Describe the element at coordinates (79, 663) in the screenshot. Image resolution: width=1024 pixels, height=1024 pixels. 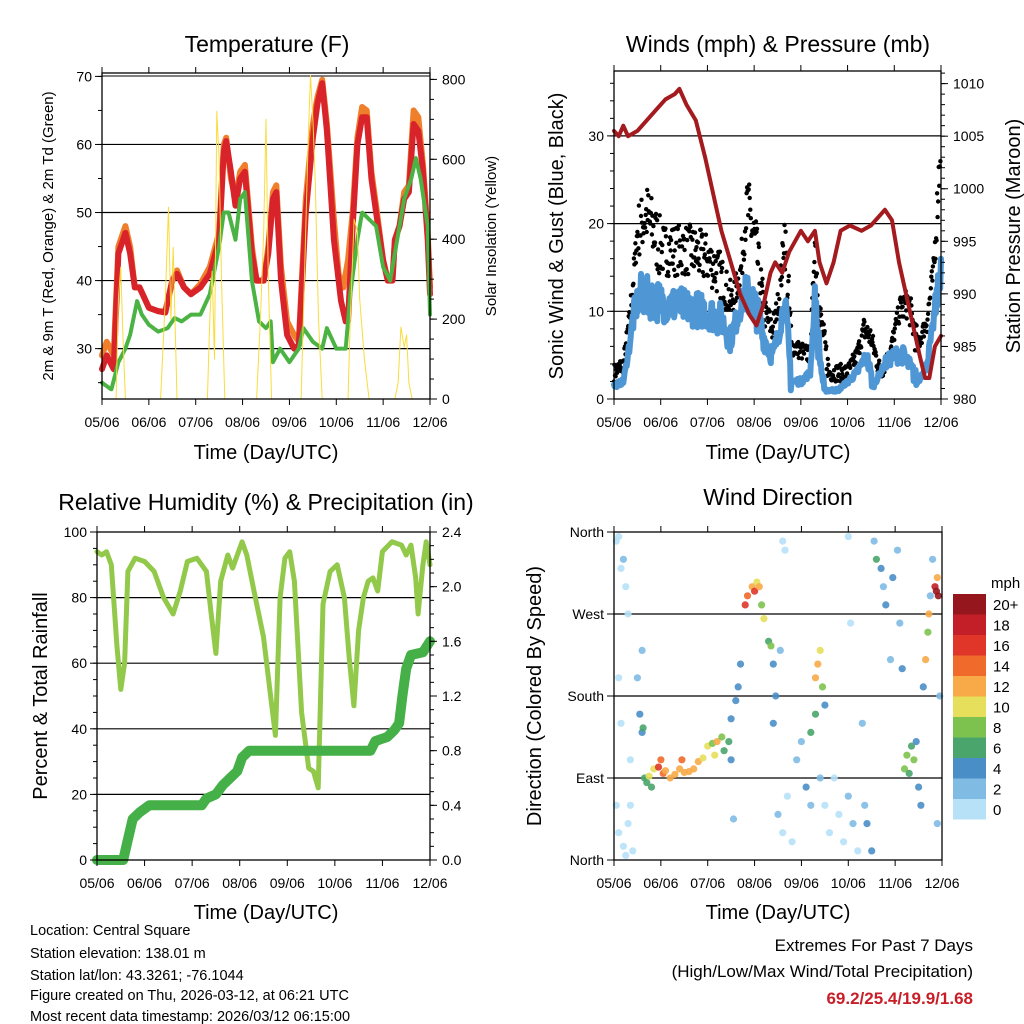
I see `y-tick-label: 60` at that location.